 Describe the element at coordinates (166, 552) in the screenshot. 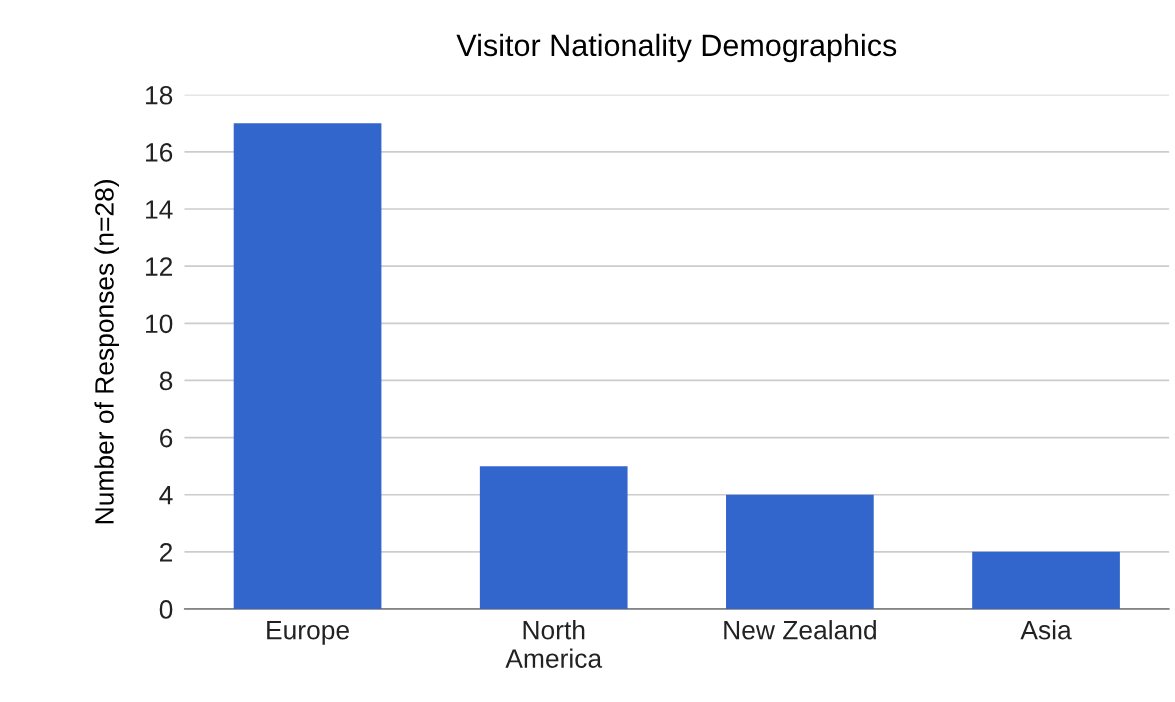

I see `y-tick-label: 2` at that location.